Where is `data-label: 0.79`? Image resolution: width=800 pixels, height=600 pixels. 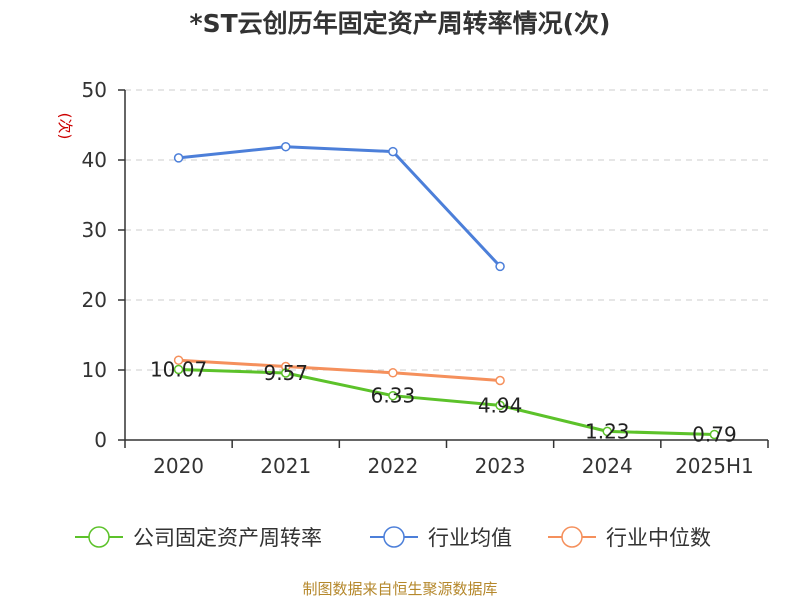
data-label: 0.79 is located at coordinates (714, 434).